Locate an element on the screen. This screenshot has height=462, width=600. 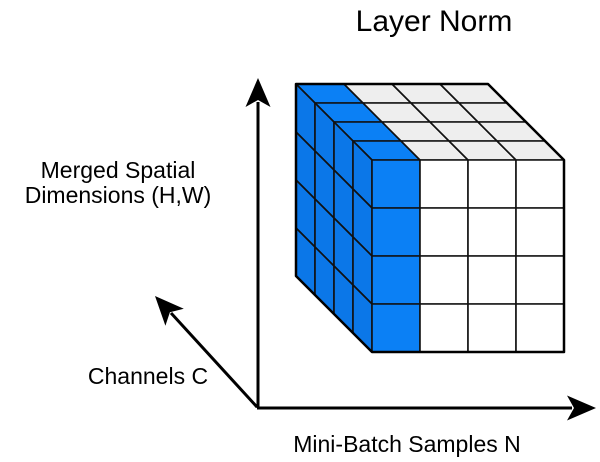
channels-axis-label: Channels C is located at coordinates (148, 376).